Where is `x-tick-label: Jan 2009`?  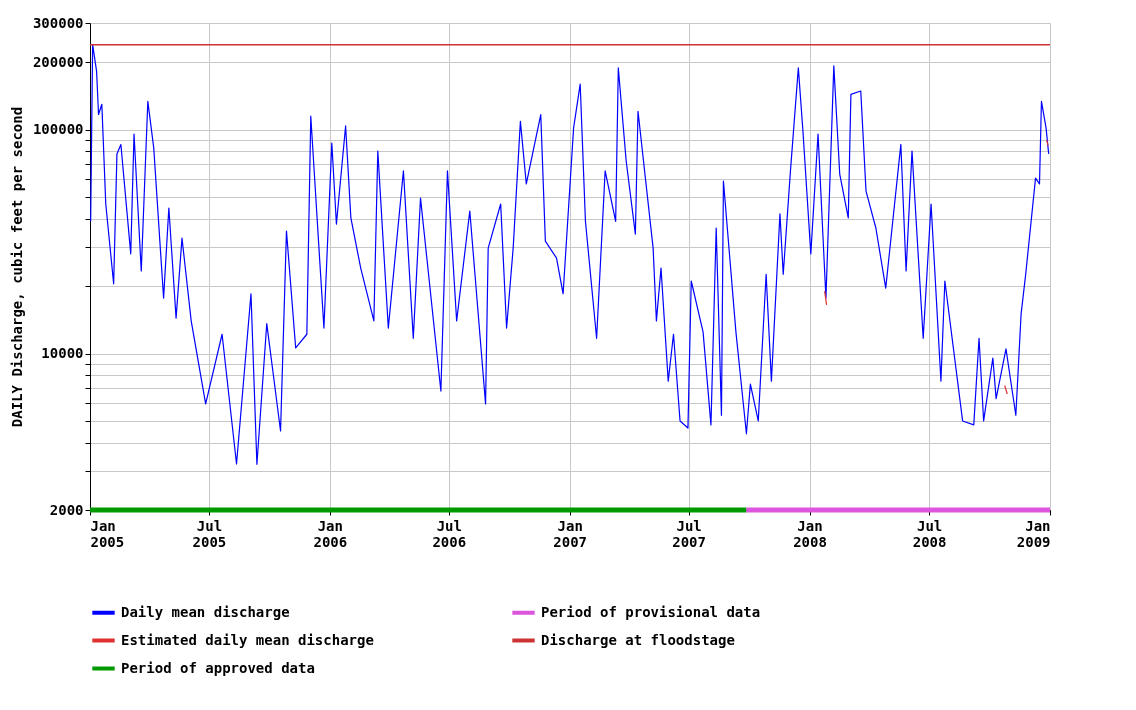 x-tick-label: Jan 2009 is located at coordinates (1033, 533).